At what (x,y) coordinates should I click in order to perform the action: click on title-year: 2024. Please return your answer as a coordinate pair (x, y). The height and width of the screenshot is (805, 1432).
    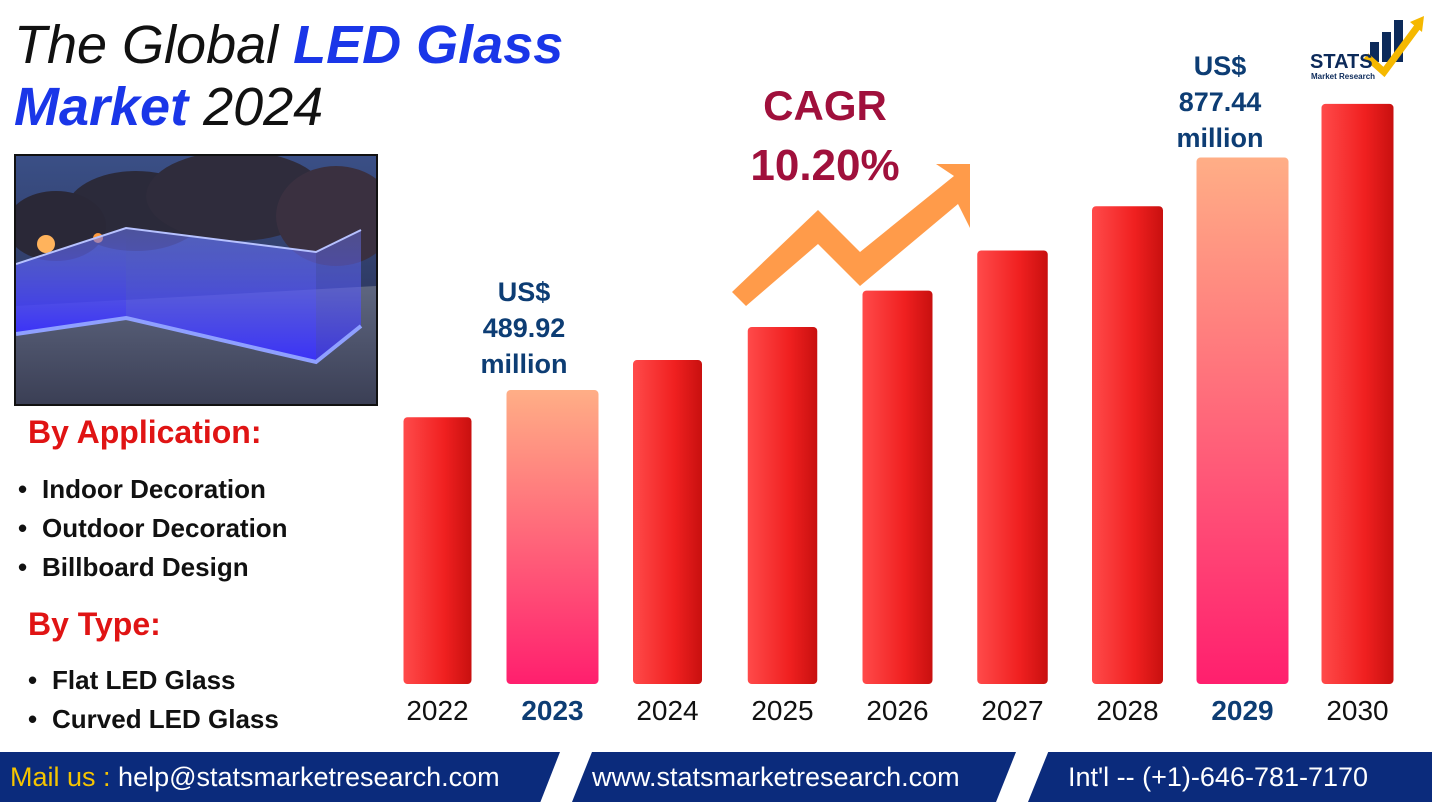
    Looking at the image, I should click on (256, 107).